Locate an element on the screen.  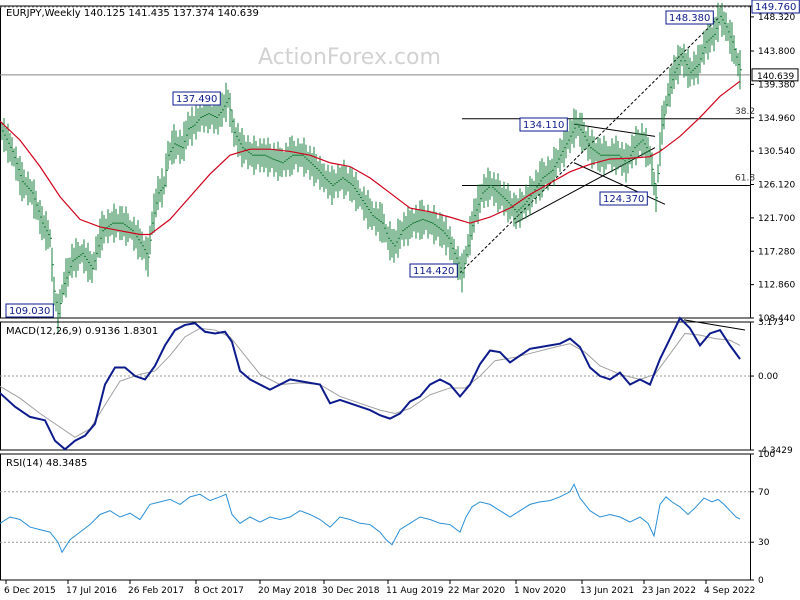
price-tick-label: 121.700 is located at coordinates (776, 219).